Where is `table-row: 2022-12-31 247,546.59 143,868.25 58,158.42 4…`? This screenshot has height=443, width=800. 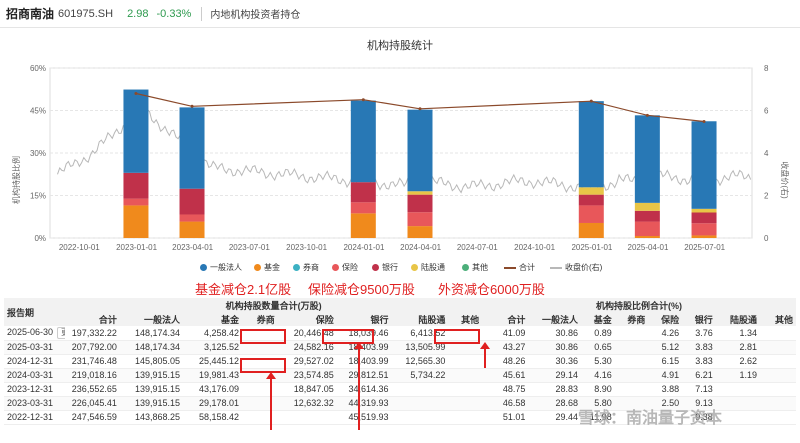 table-row: 2022-12-31 247,546.59 143,868.25 58,158.42 4… is located at coordinates (400, 417).